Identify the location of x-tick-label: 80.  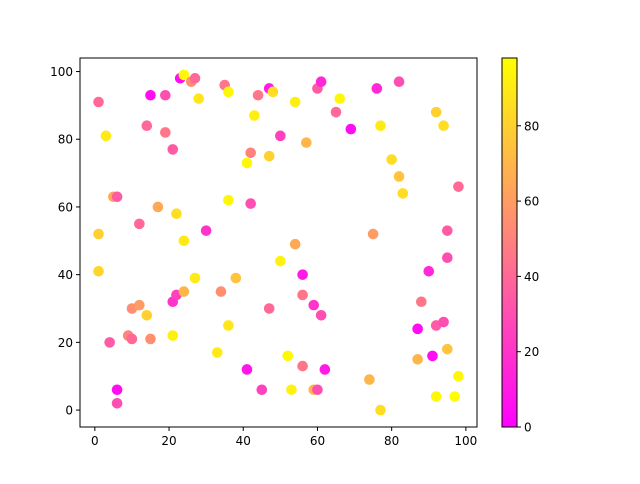
(391, 441).